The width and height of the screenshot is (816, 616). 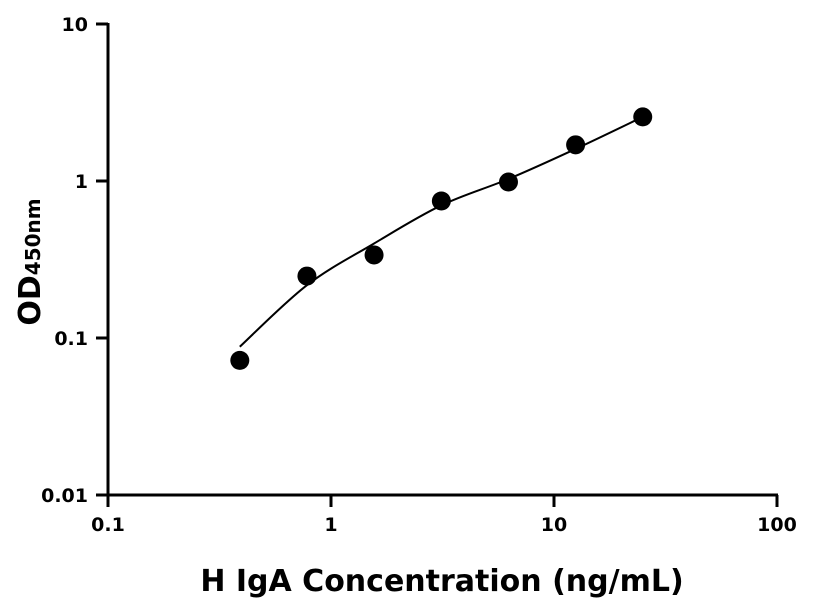 I want to click on y-tick-label: 1, so click(x=81, y=182).